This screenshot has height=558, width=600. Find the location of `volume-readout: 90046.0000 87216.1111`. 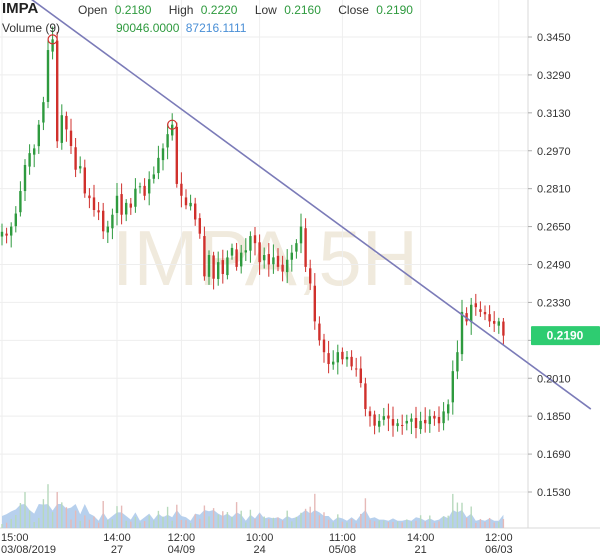

volume-readout: 90046.0000 87216.1111 is located at coordinates (181, 28).